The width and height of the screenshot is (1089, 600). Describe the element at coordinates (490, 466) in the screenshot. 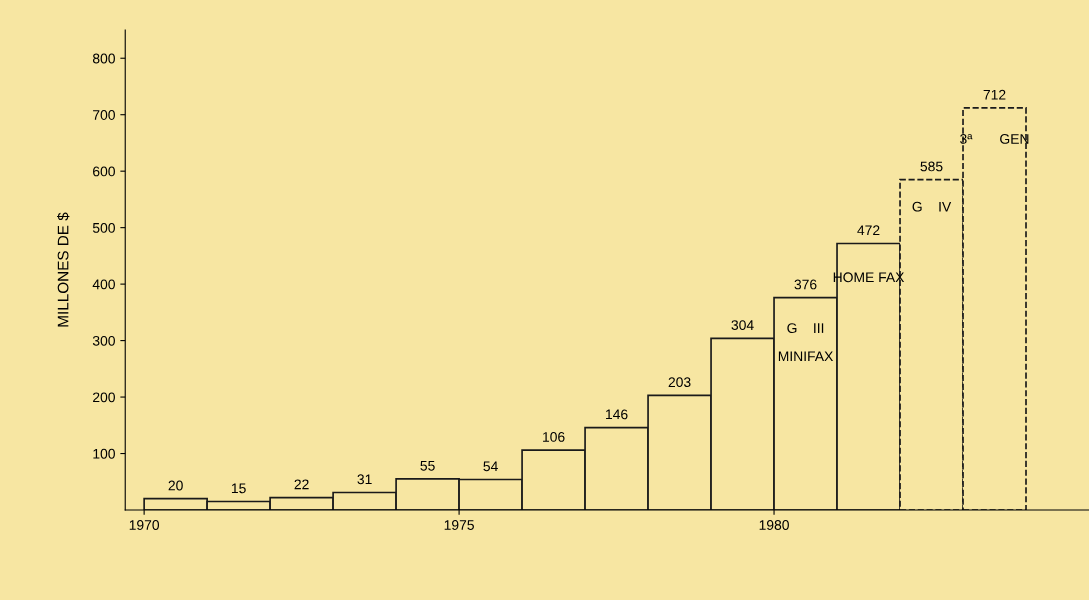

I see `data-label: 54` at that location.